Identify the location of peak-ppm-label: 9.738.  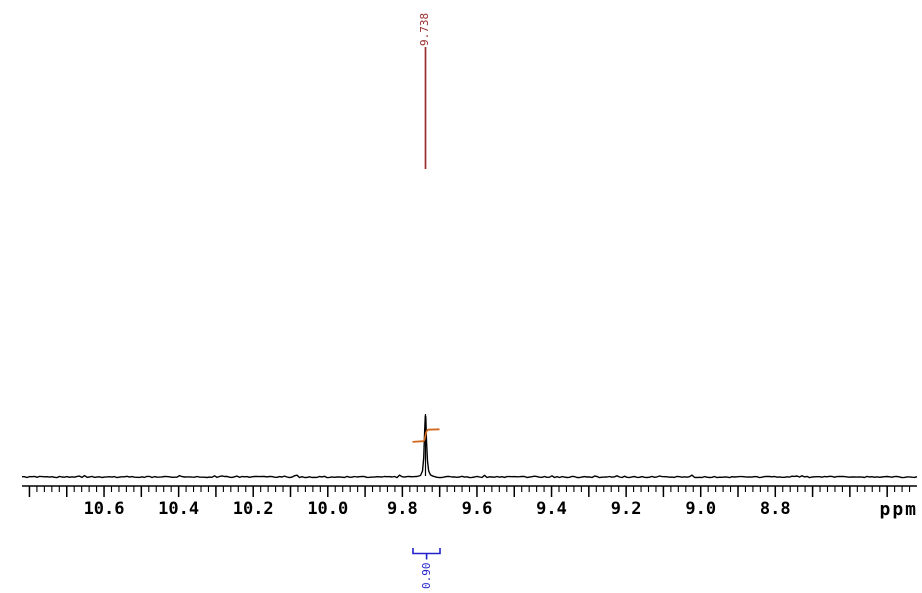
(425, 29).